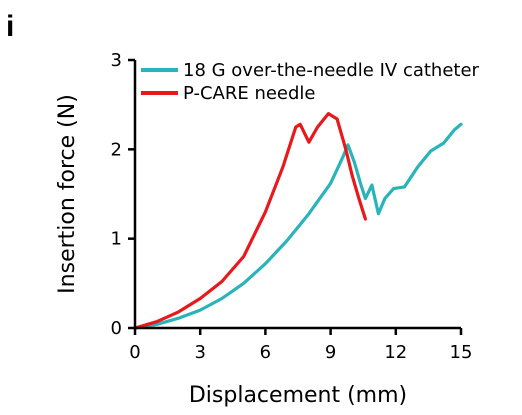 This screenshot has height=415, width=522. I want to click on legend-label-pcare: P-CARE needle, so click(249, 93).